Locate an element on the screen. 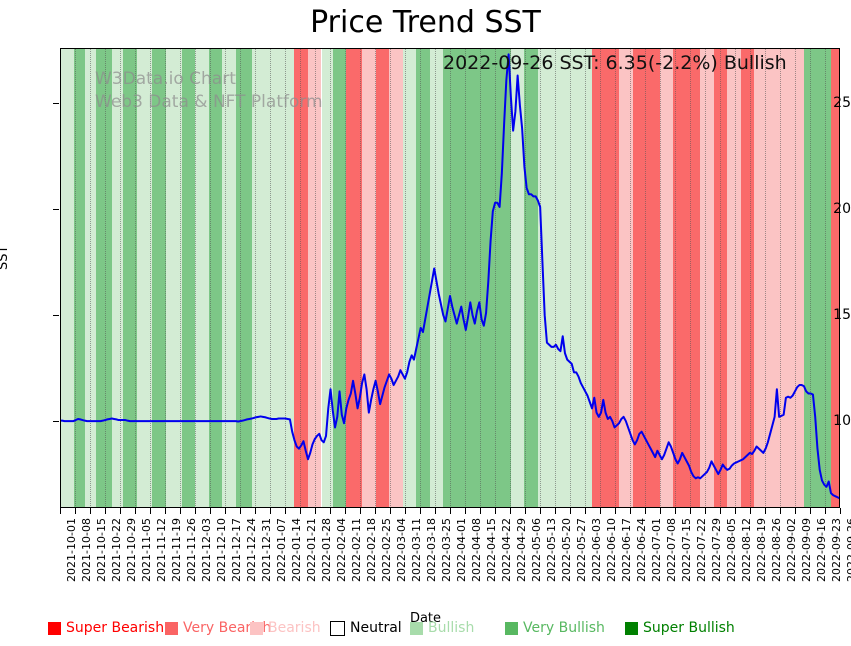  x-tick-label: 2021-10-01 is located at coordinates (71, 550).